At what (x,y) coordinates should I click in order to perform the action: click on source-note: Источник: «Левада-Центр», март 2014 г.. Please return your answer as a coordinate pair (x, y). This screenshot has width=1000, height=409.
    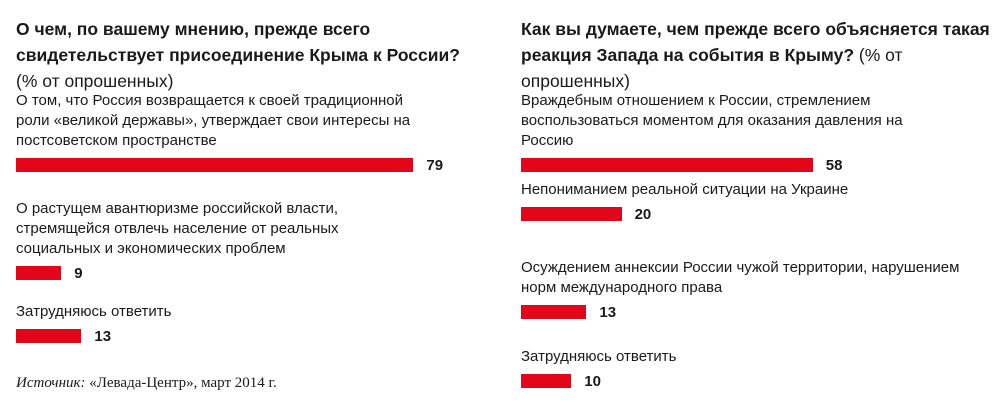
    Looking at the image, I should click on (146, 383).